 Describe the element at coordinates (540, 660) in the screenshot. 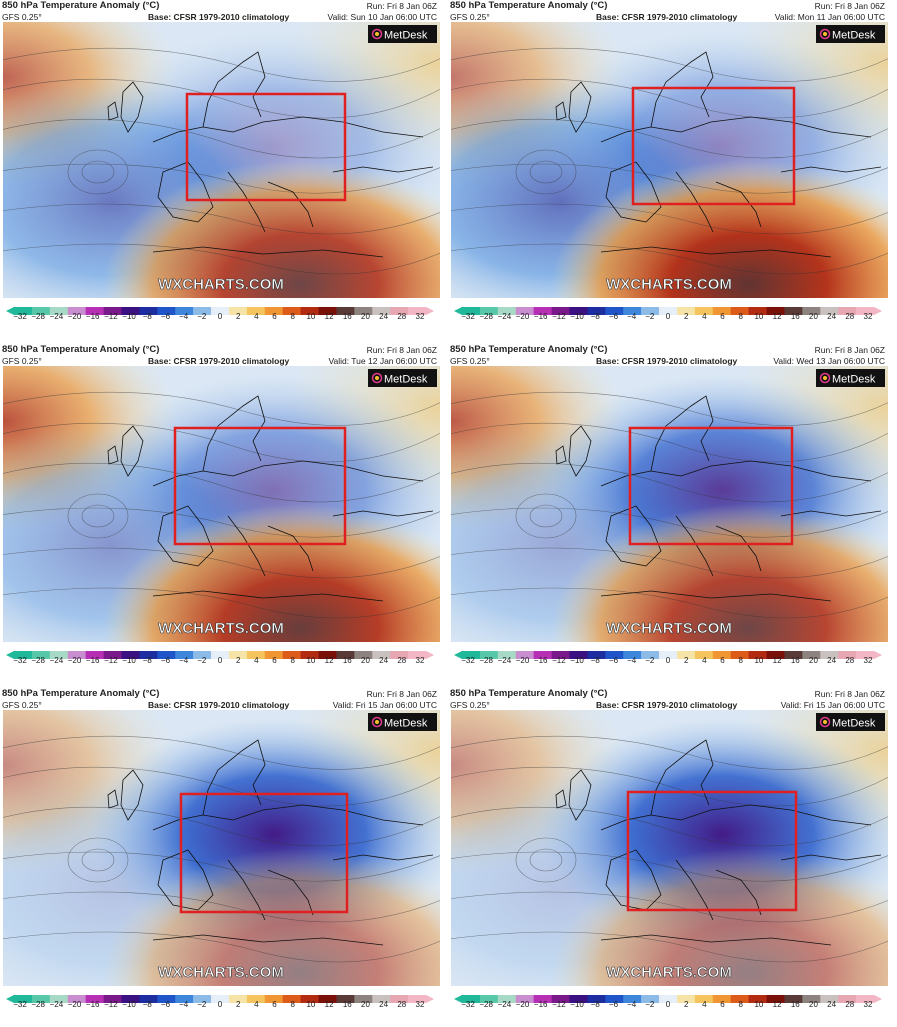

I see `colorbar-tick-label: −16` at that location.